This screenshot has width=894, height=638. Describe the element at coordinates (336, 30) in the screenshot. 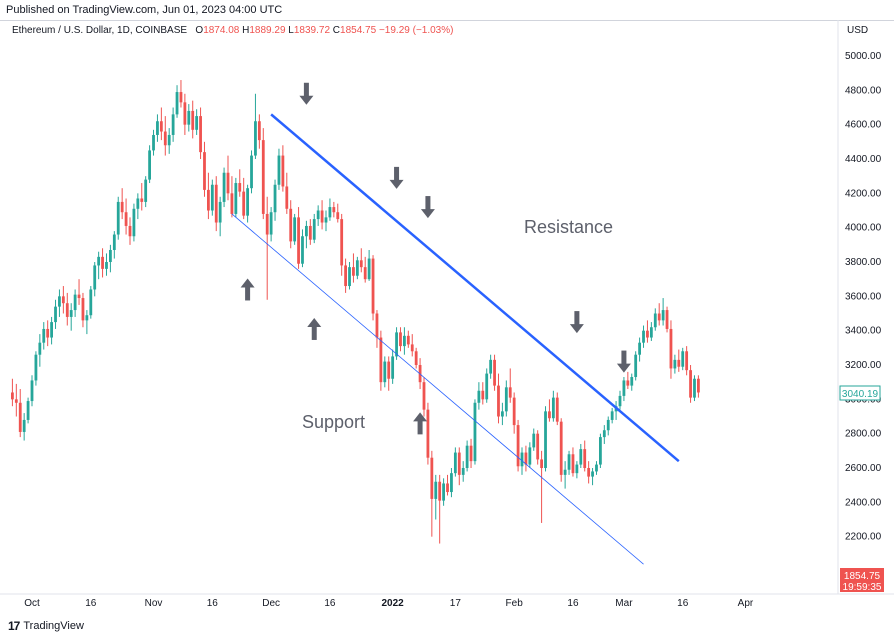

I see `close-label: C` at that location.